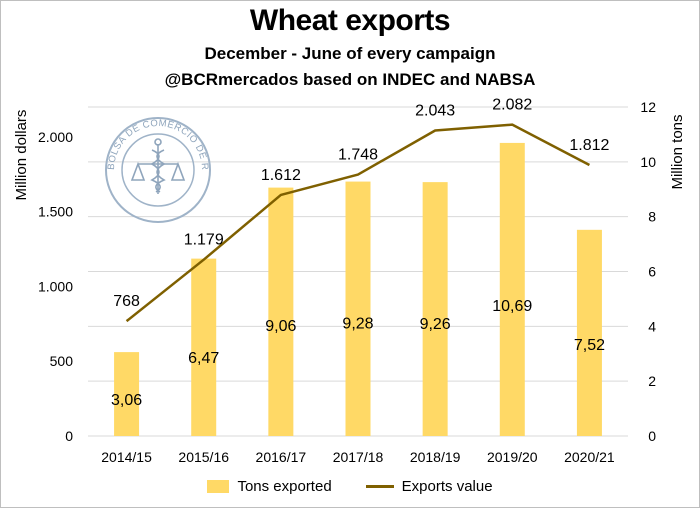 The image size is (700, 508). I want to click on left-axis-title: Million dollars, so click(21, 155).